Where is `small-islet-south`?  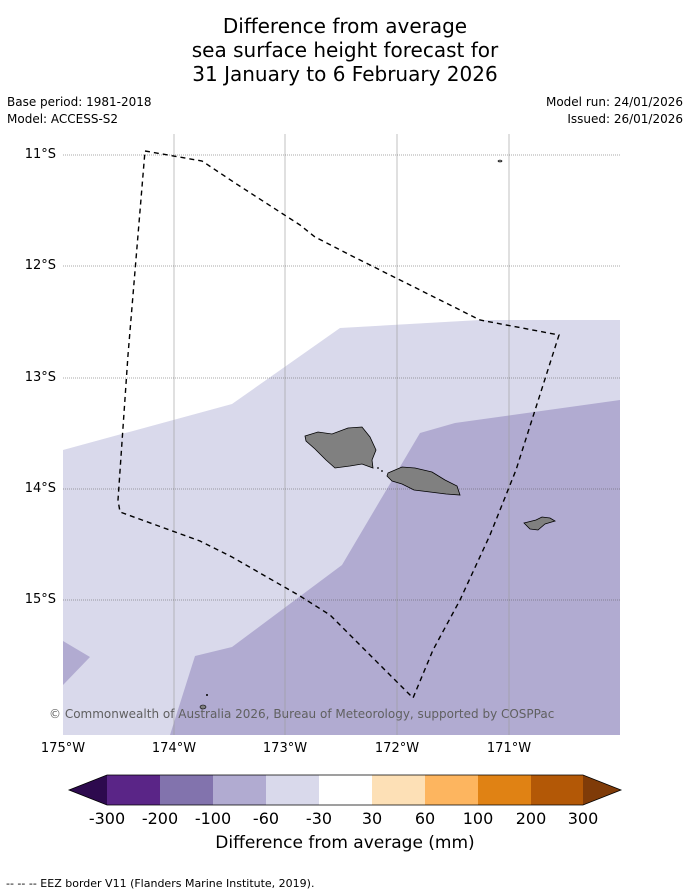 small-islet-south is located at coordinates (203, 707).